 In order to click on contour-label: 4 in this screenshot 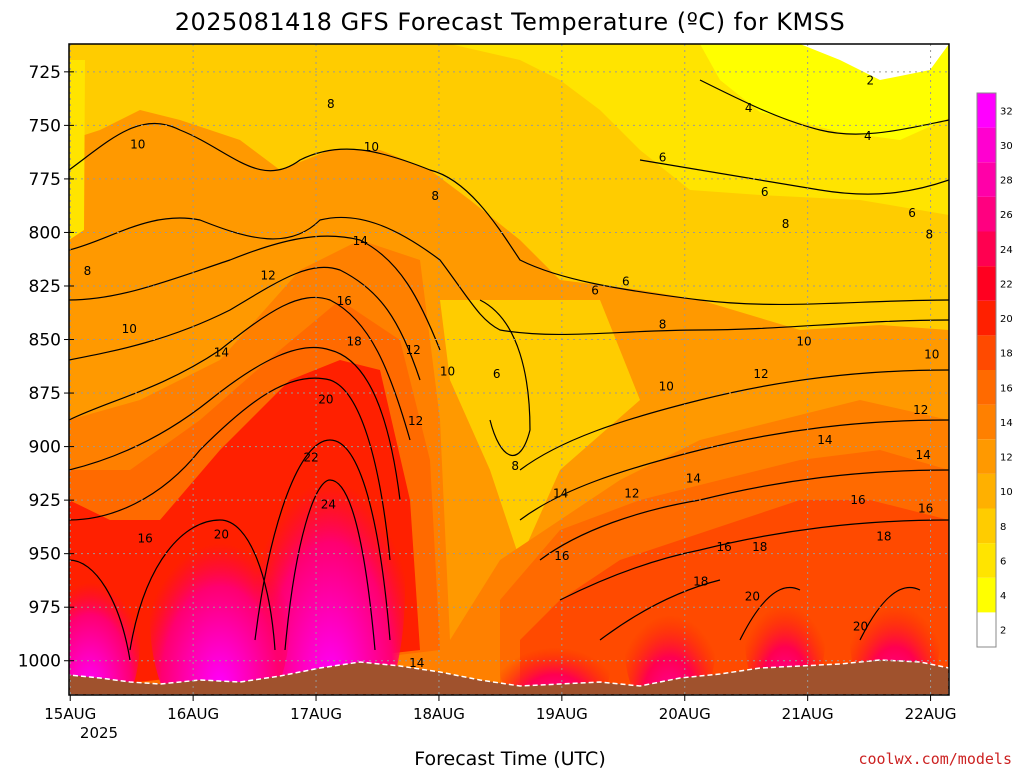, I will do `click(868, 136)`.